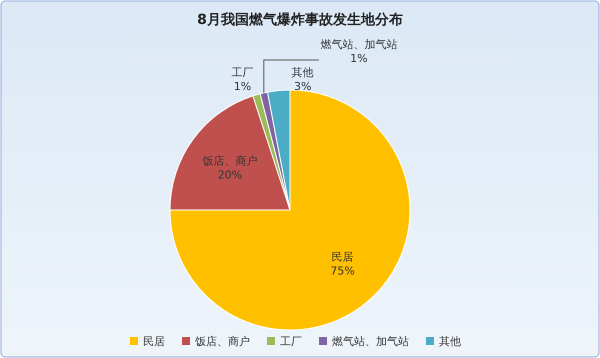 This screenshot has height=358, width=600. Describe the element at coordinates (230, 175) in the screenshot. I see `data-label: 20%` at that location.